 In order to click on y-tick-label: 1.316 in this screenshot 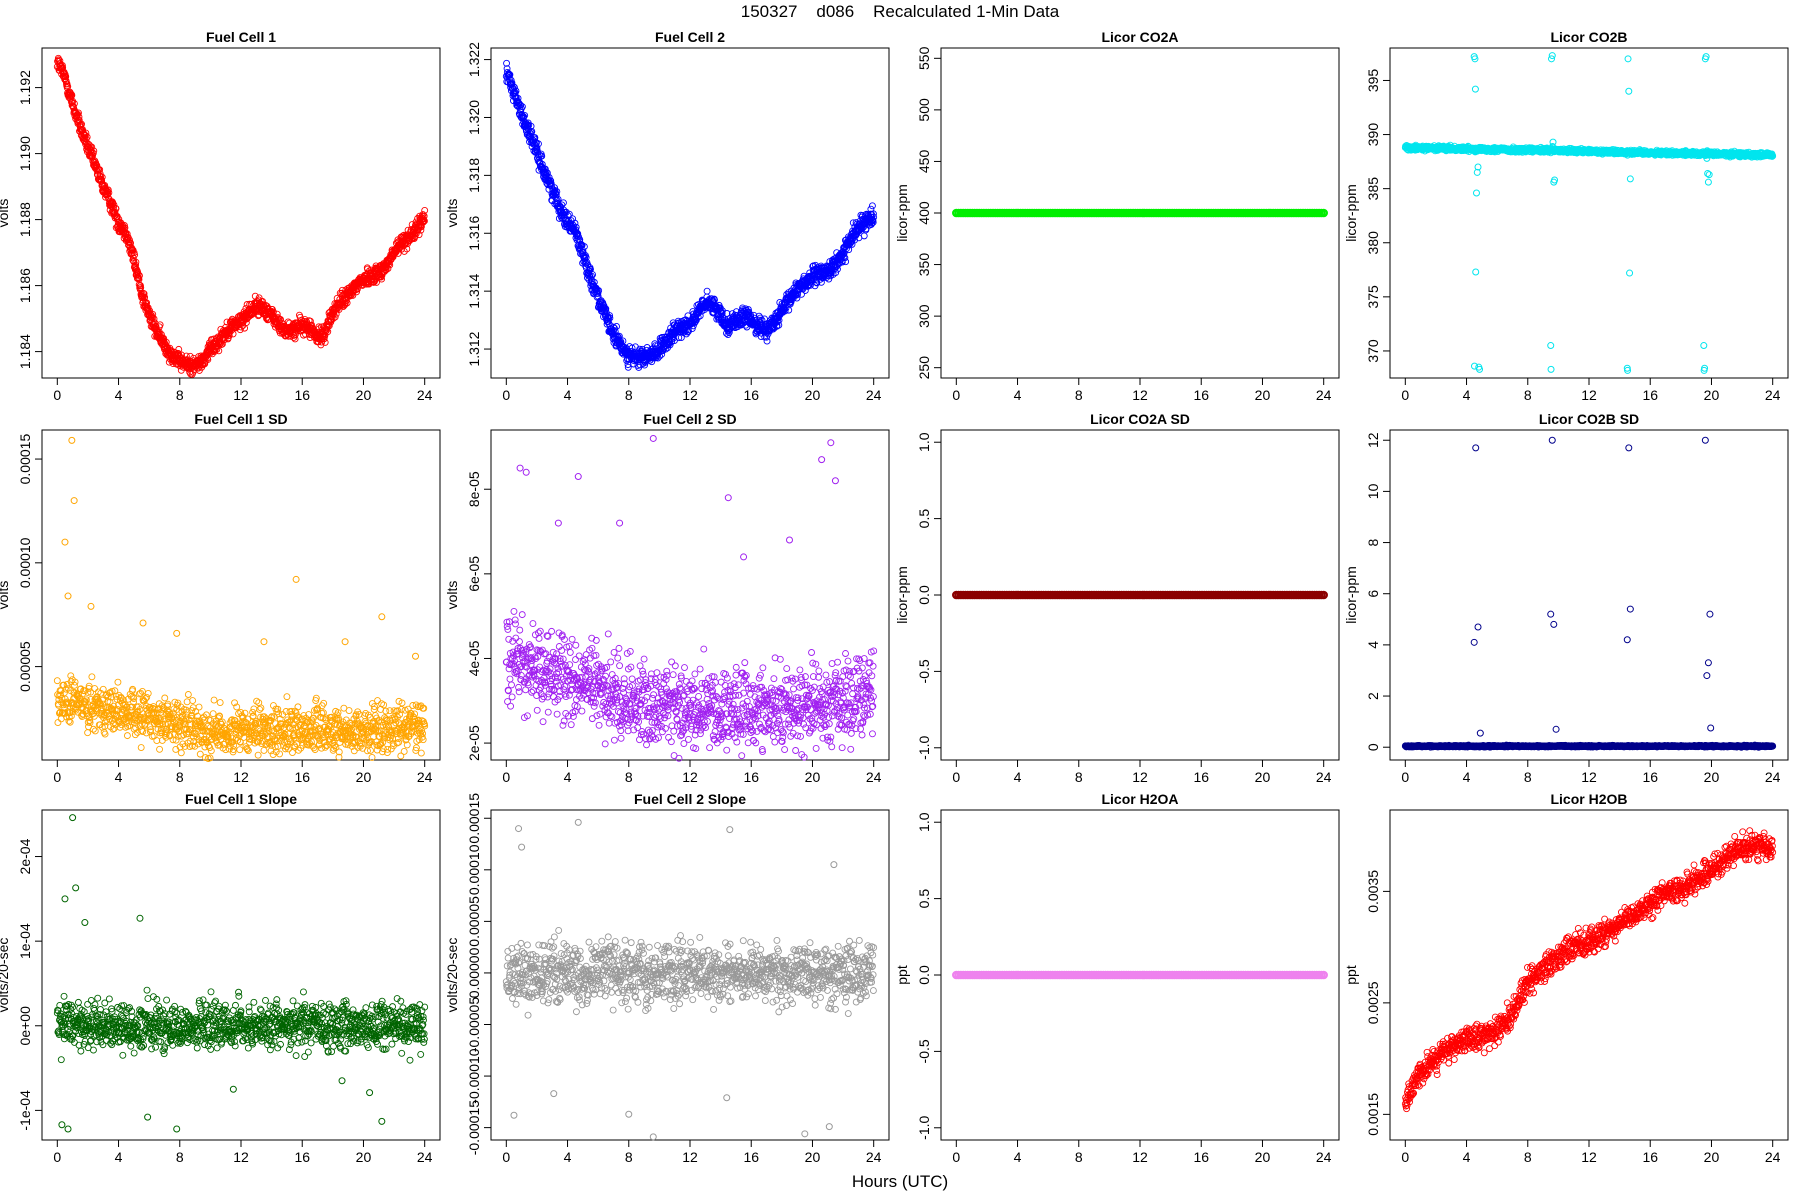, I will do `click(474, 233)`.